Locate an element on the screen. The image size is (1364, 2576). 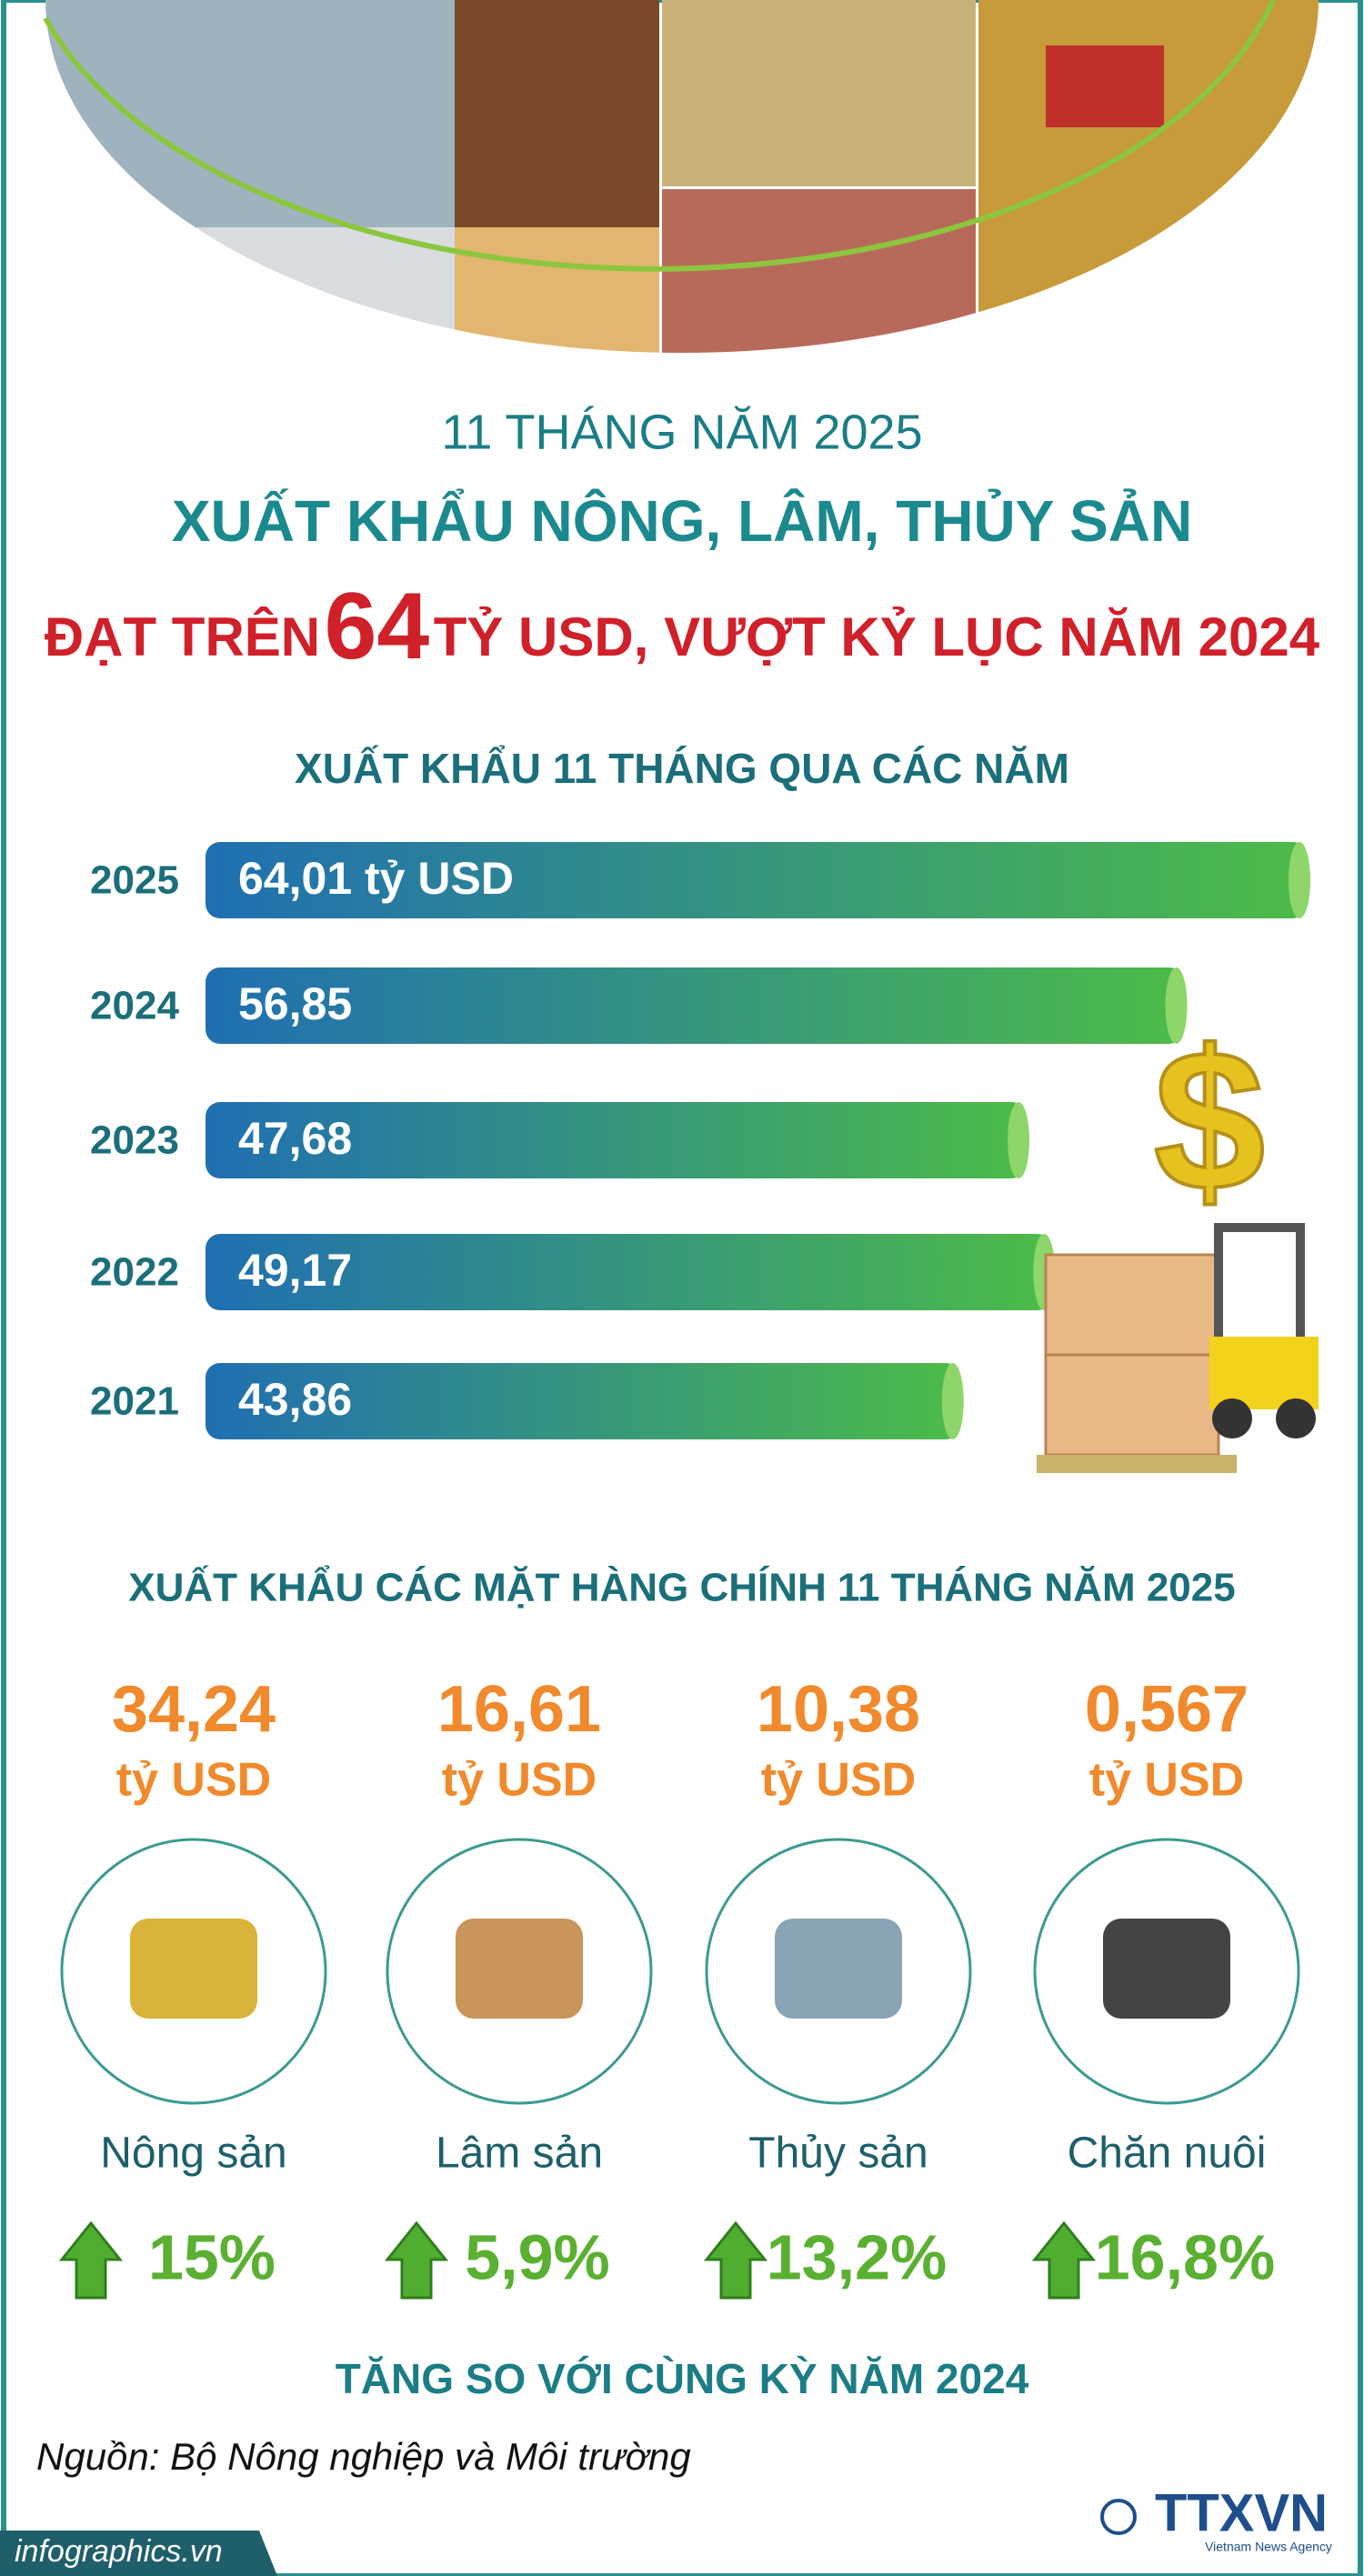
harvester is located at coordinates (1105, 86).